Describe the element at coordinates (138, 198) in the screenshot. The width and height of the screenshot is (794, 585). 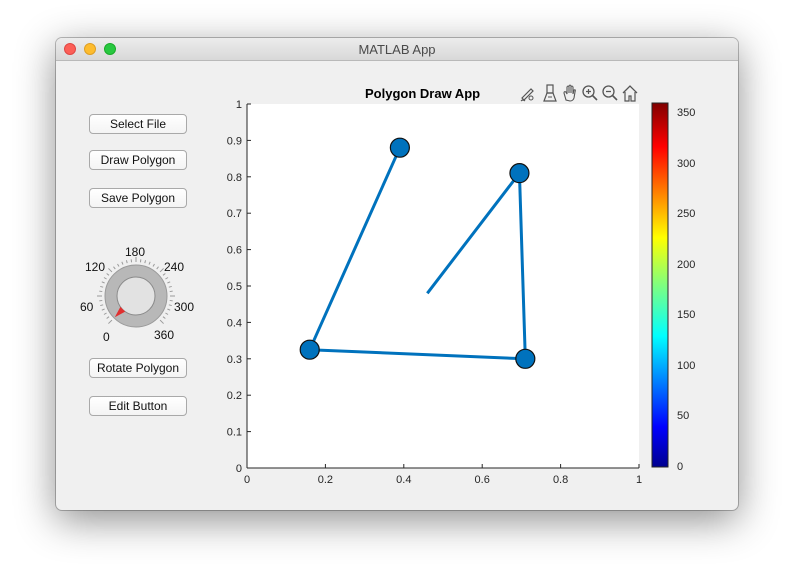
I see `save-polygon-button: Save Polygon` at that location.